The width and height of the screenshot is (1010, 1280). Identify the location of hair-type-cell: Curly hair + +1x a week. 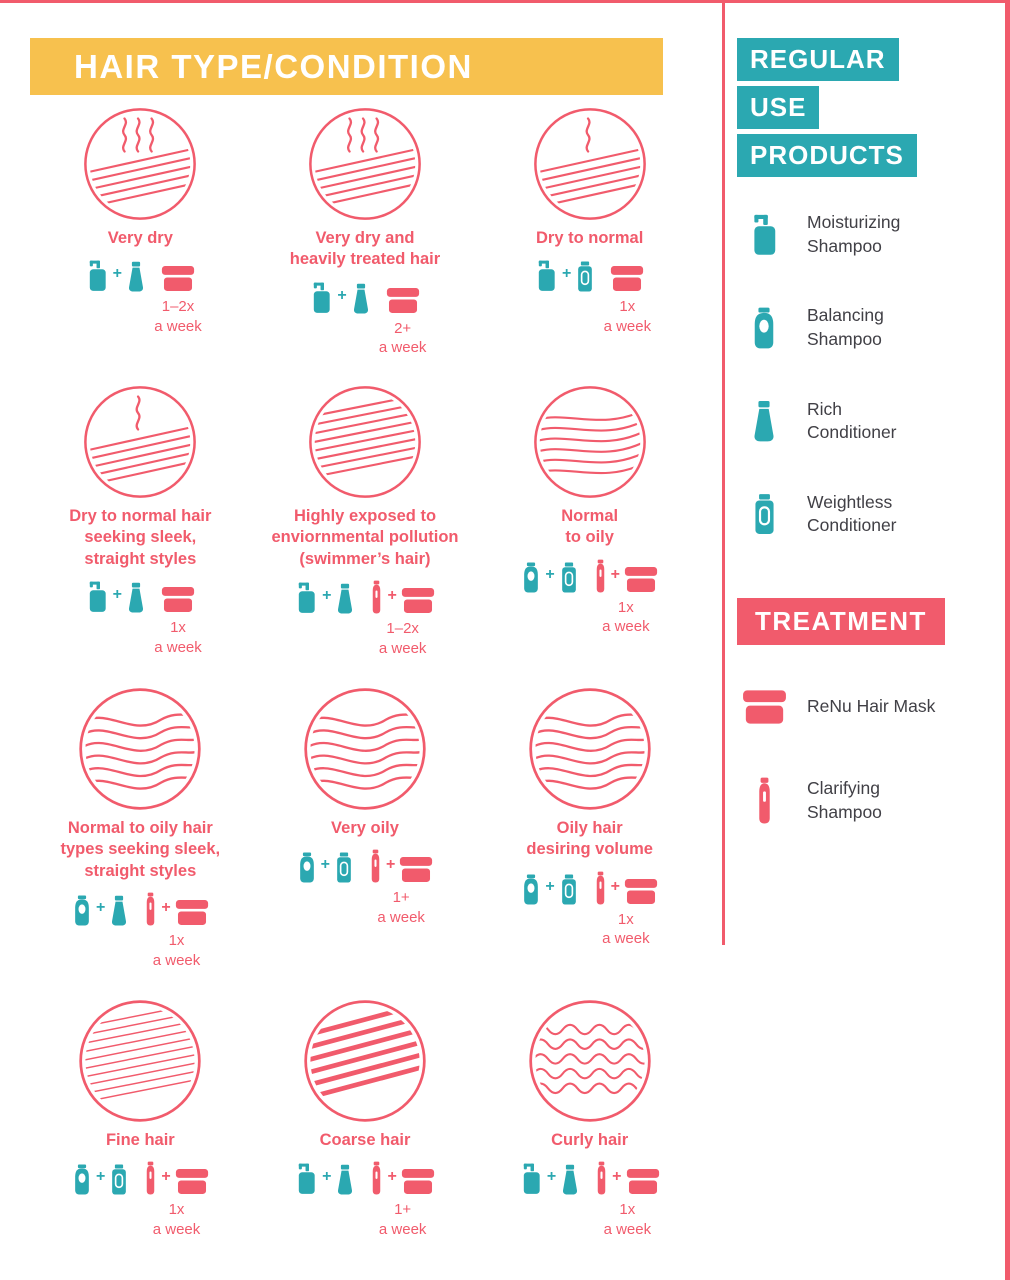
(589, 1118).